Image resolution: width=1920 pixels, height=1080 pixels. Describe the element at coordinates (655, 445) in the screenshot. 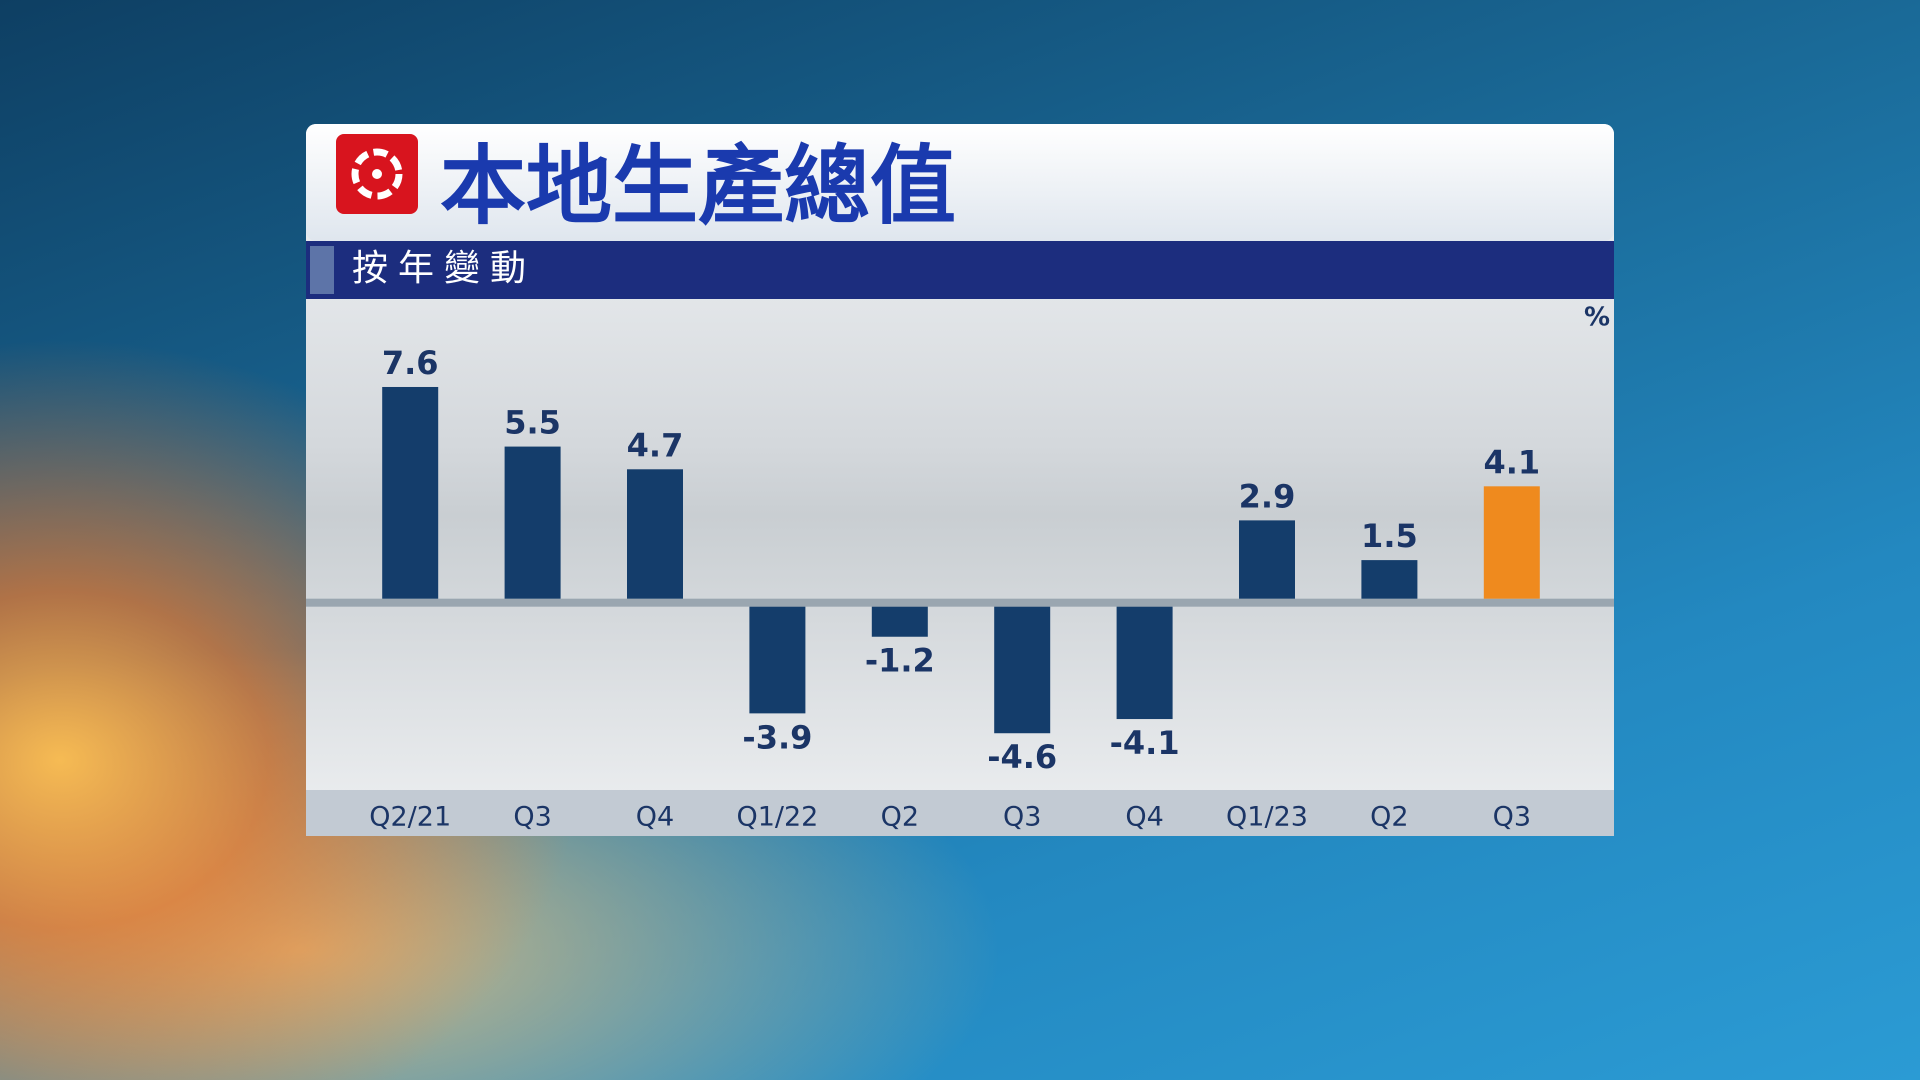

I see `data-label: 4.7` at that location.